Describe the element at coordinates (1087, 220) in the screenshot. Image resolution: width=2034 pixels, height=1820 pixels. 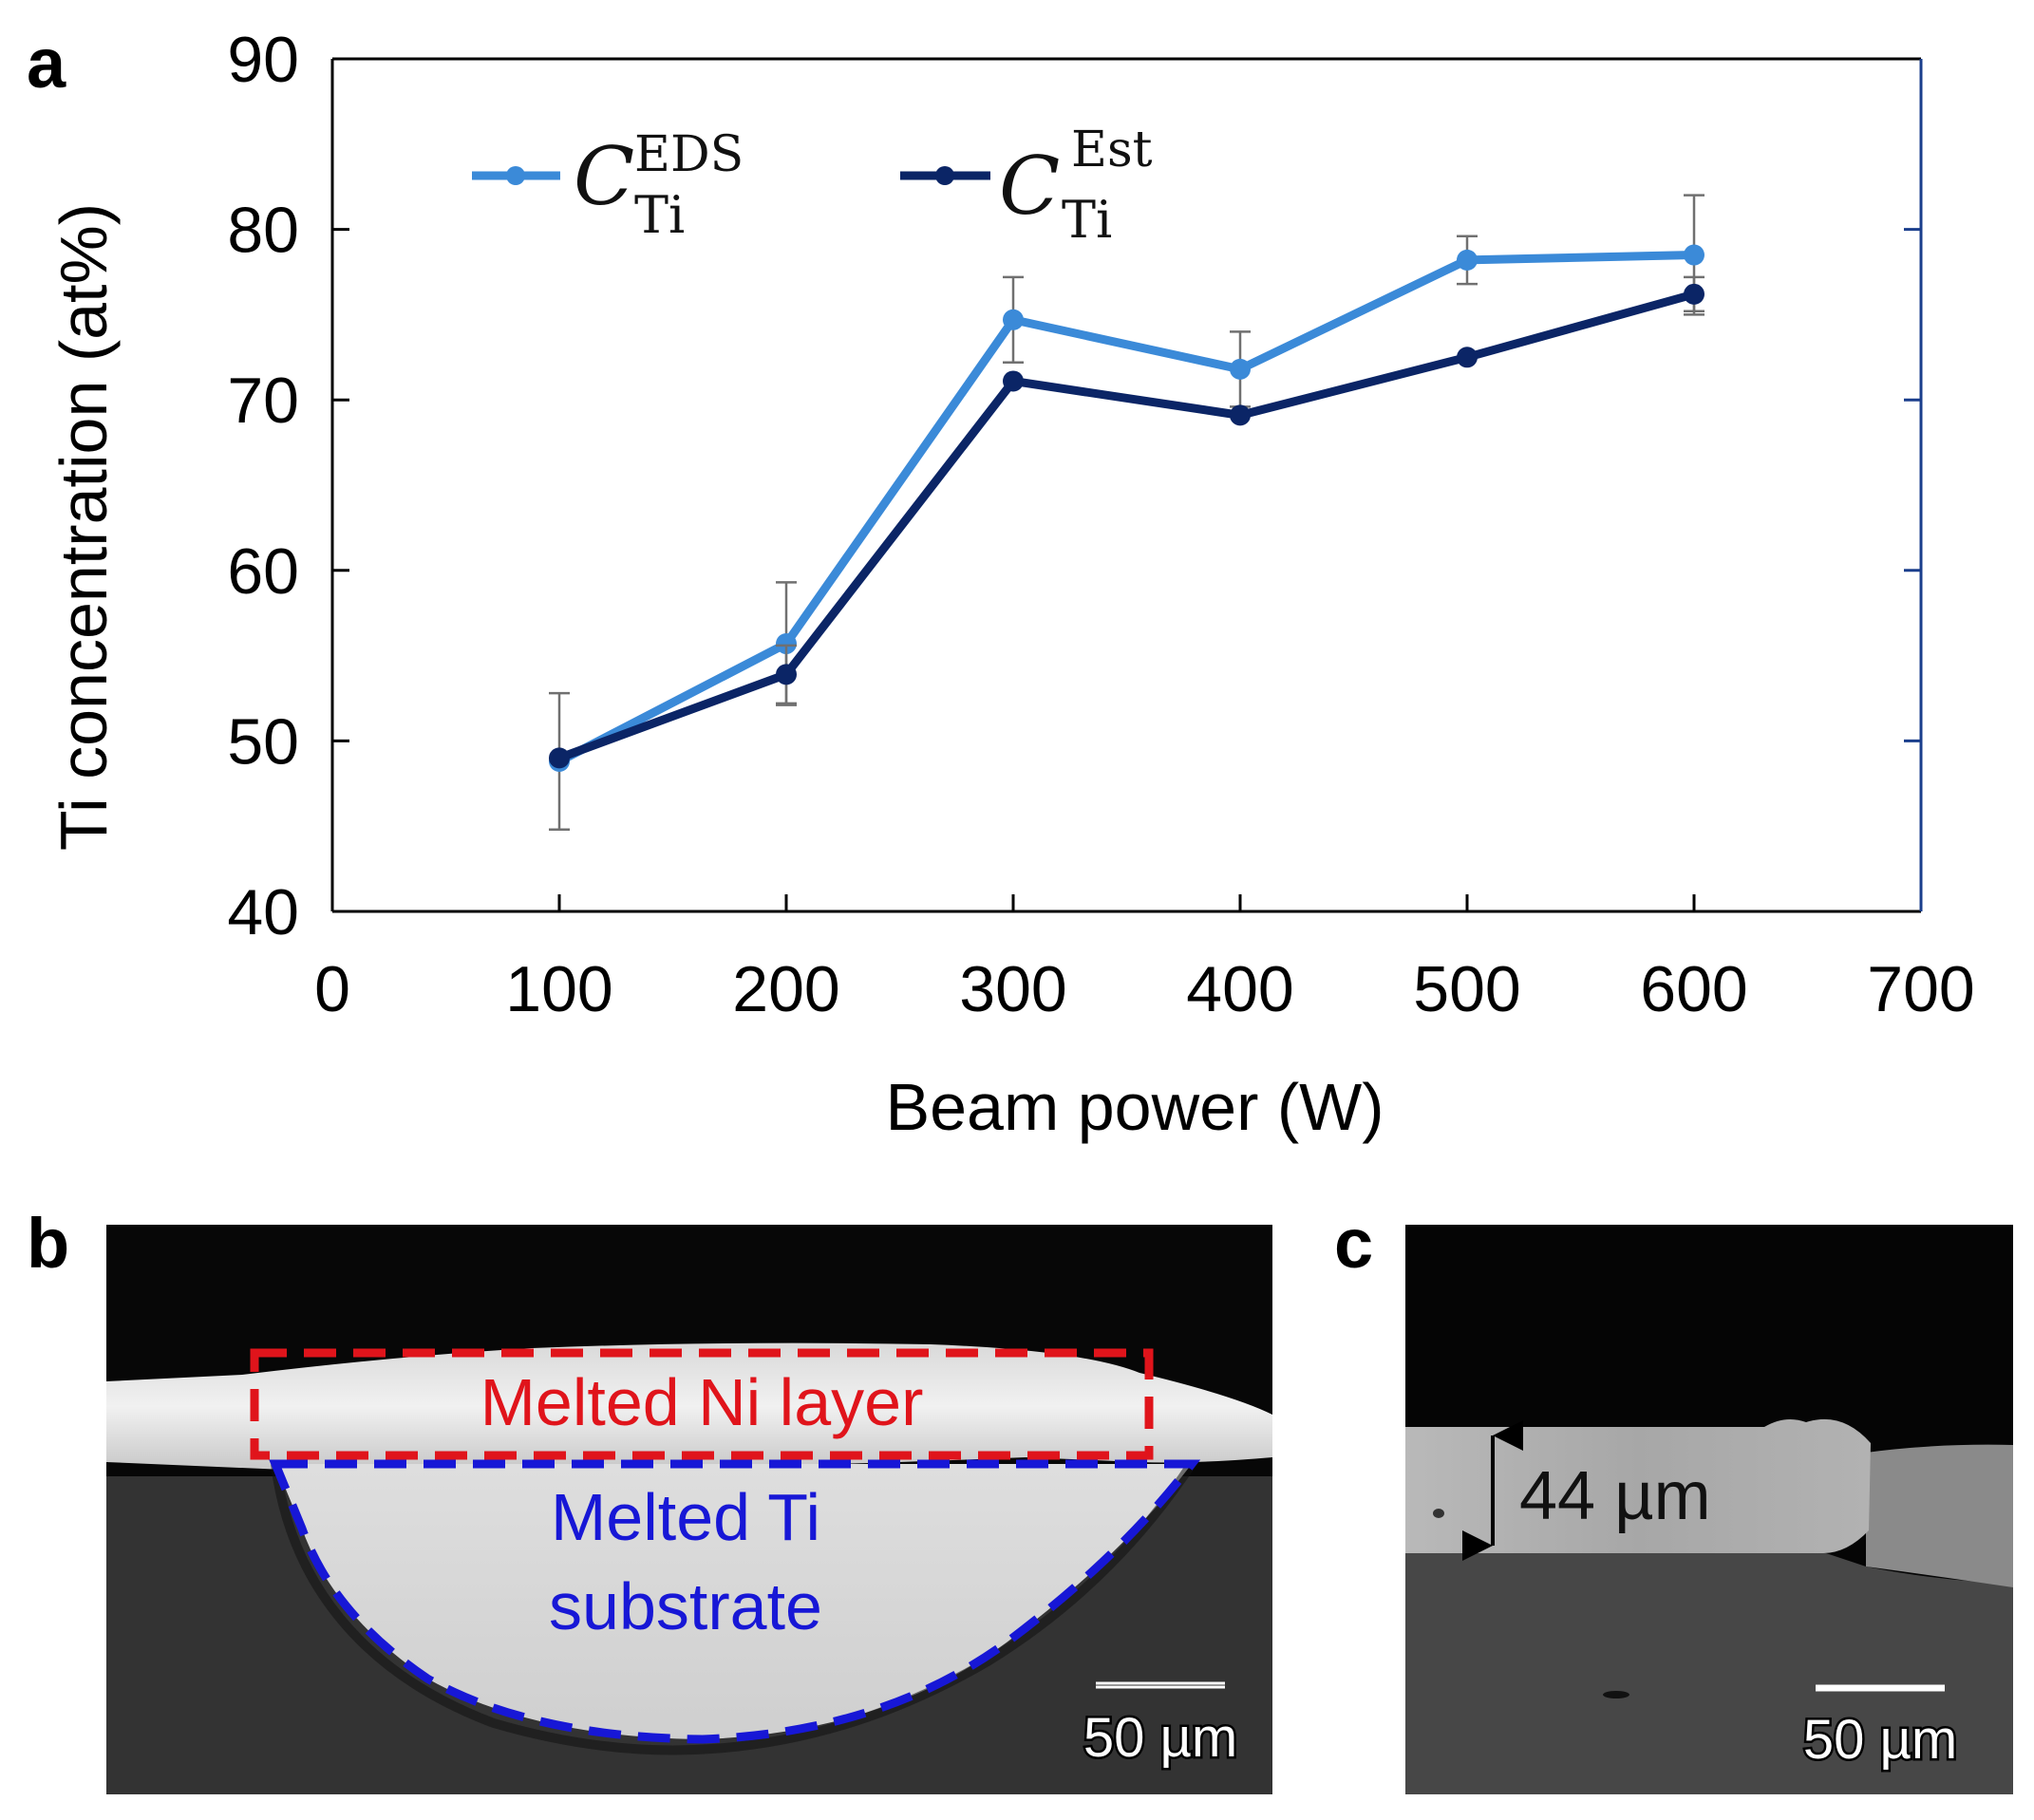
I see `legend-label-est-sub: Ti` at that location.